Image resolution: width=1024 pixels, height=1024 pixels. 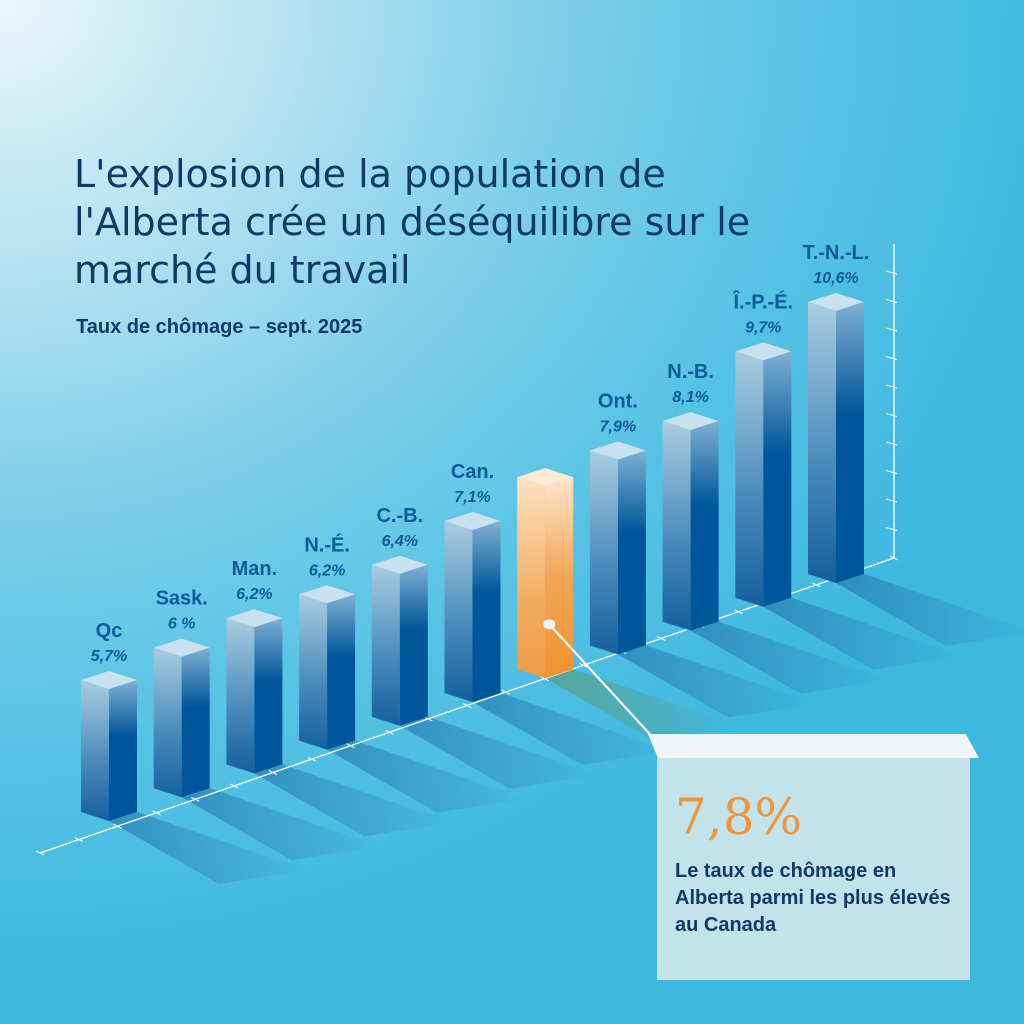 I want to click on bar-front-Man., so click(x=240, y=696).